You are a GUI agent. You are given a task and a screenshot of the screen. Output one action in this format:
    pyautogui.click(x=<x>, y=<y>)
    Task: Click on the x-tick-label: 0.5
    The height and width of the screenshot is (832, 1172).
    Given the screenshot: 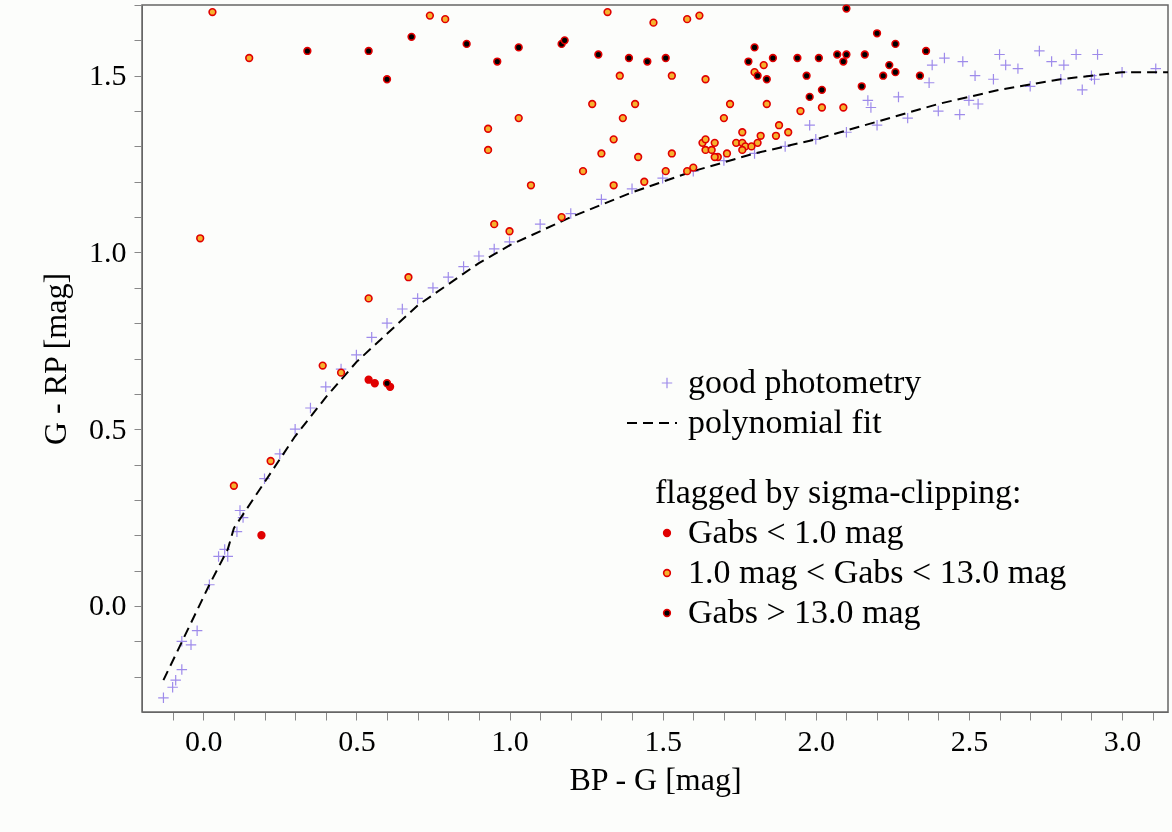 What is the action you would take?
    pyautogui.click(x=357, y=740)
    